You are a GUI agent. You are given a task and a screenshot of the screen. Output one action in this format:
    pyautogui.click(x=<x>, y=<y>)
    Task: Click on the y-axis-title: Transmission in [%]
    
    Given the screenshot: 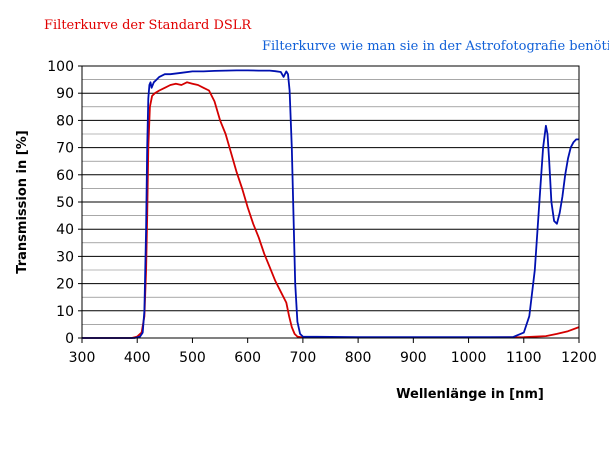 What is the action you would take?
    pyautogui.click(x=22, y=201)
    